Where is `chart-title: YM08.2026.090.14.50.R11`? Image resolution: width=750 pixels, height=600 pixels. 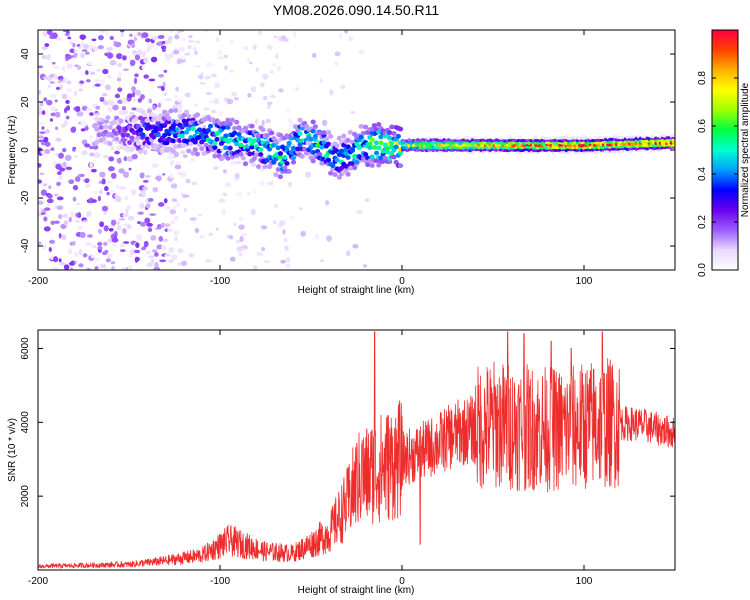 chart-title: YM08.2026.090.14.50.R11 is located at coordinates (356, 10).